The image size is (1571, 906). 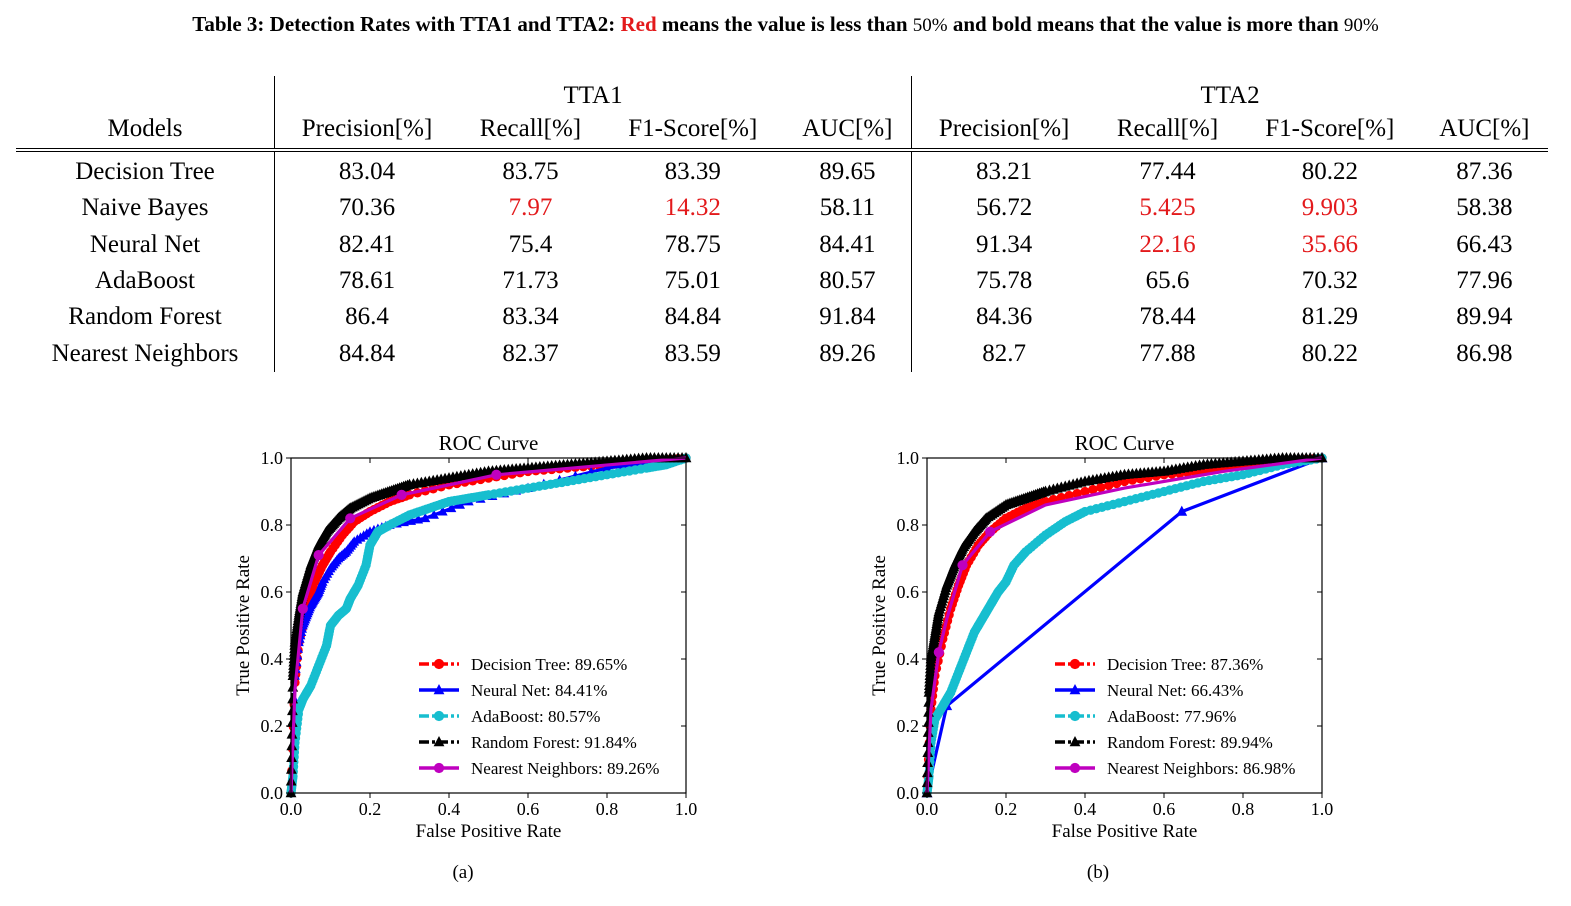 I want to click on metric-cell: 83.39, so click(x=692, y=172).